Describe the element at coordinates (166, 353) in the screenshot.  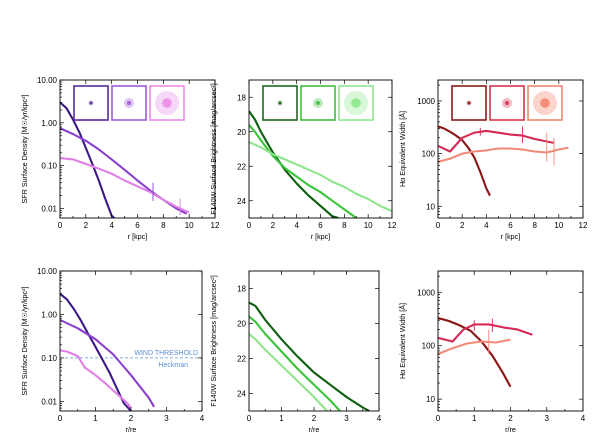
I see `threshold-label: WIND THRESHOLD` at that location.